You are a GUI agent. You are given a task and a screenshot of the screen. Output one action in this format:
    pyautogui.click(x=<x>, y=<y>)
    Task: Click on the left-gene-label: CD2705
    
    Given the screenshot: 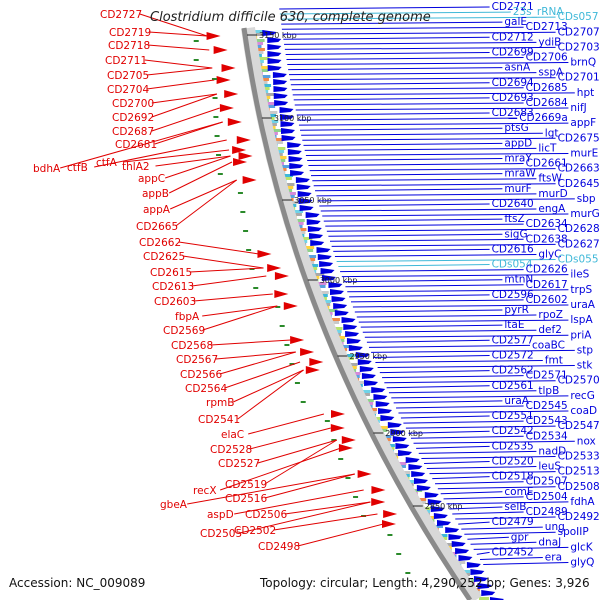 What is the action you would take?
    pyautogui.click(x=128, y=76)
    